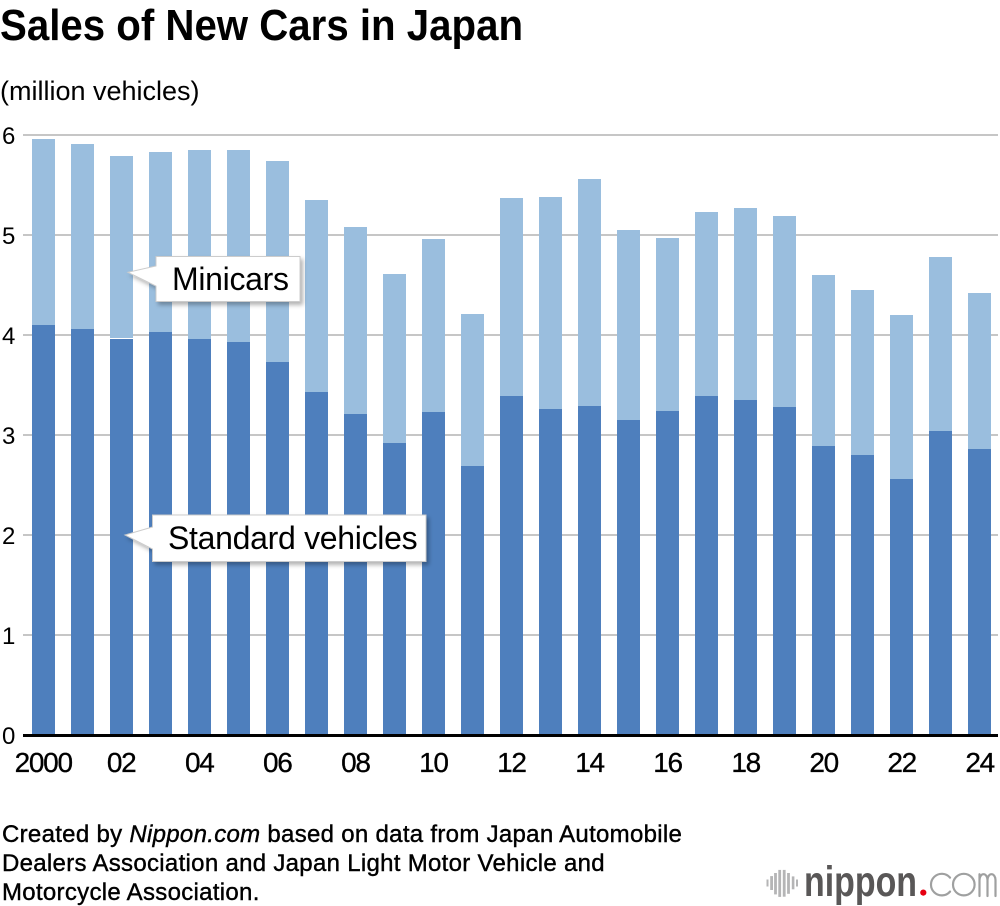  What do you see at coordinates (292, 538) in the screenshot?
I see `svg-text: Standard vehicles` at bounding box center [292, 538].